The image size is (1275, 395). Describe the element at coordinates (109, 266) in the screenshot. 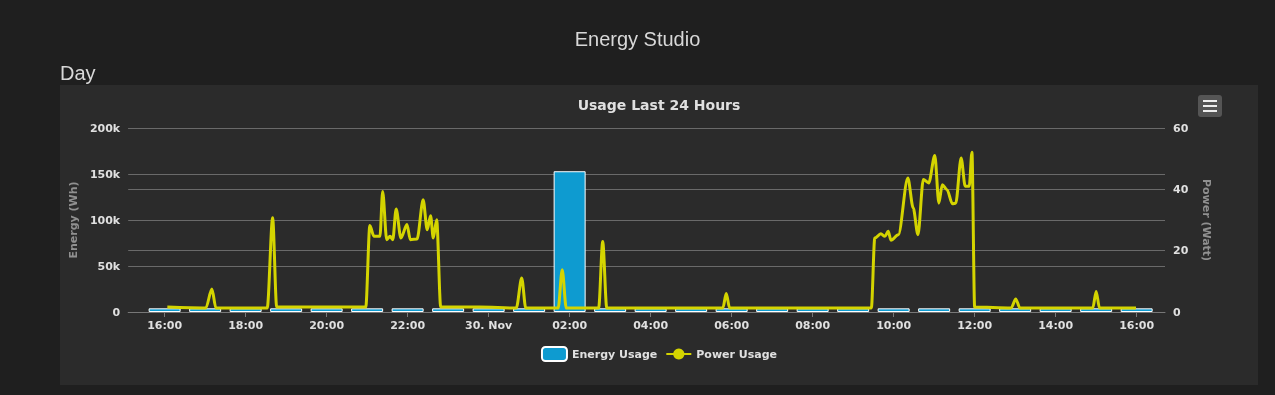

I see `y-tick-label: 50k` at that location.